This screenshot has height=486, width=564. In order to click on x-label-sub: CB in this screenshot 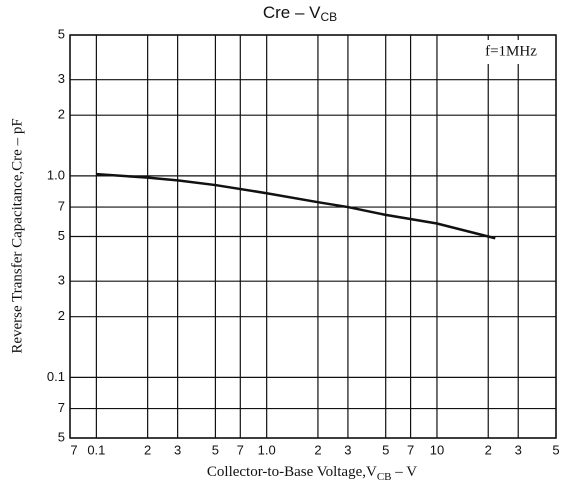, I will do `click(384, 477)`.